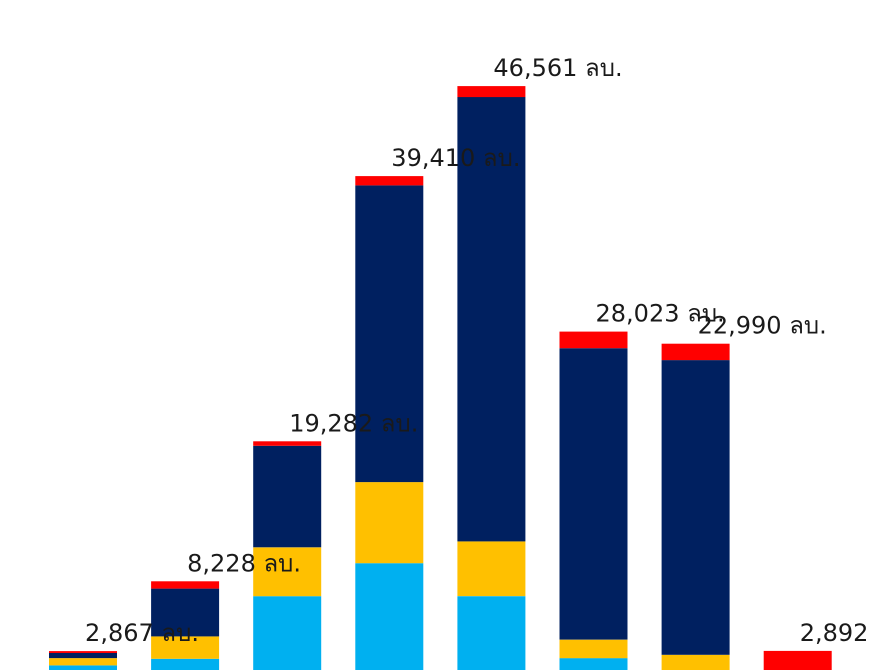  Describe the element at coordinates (762, 326) in the screenshot. I see `total-label-7: 22,990 ลบ.` at that location.